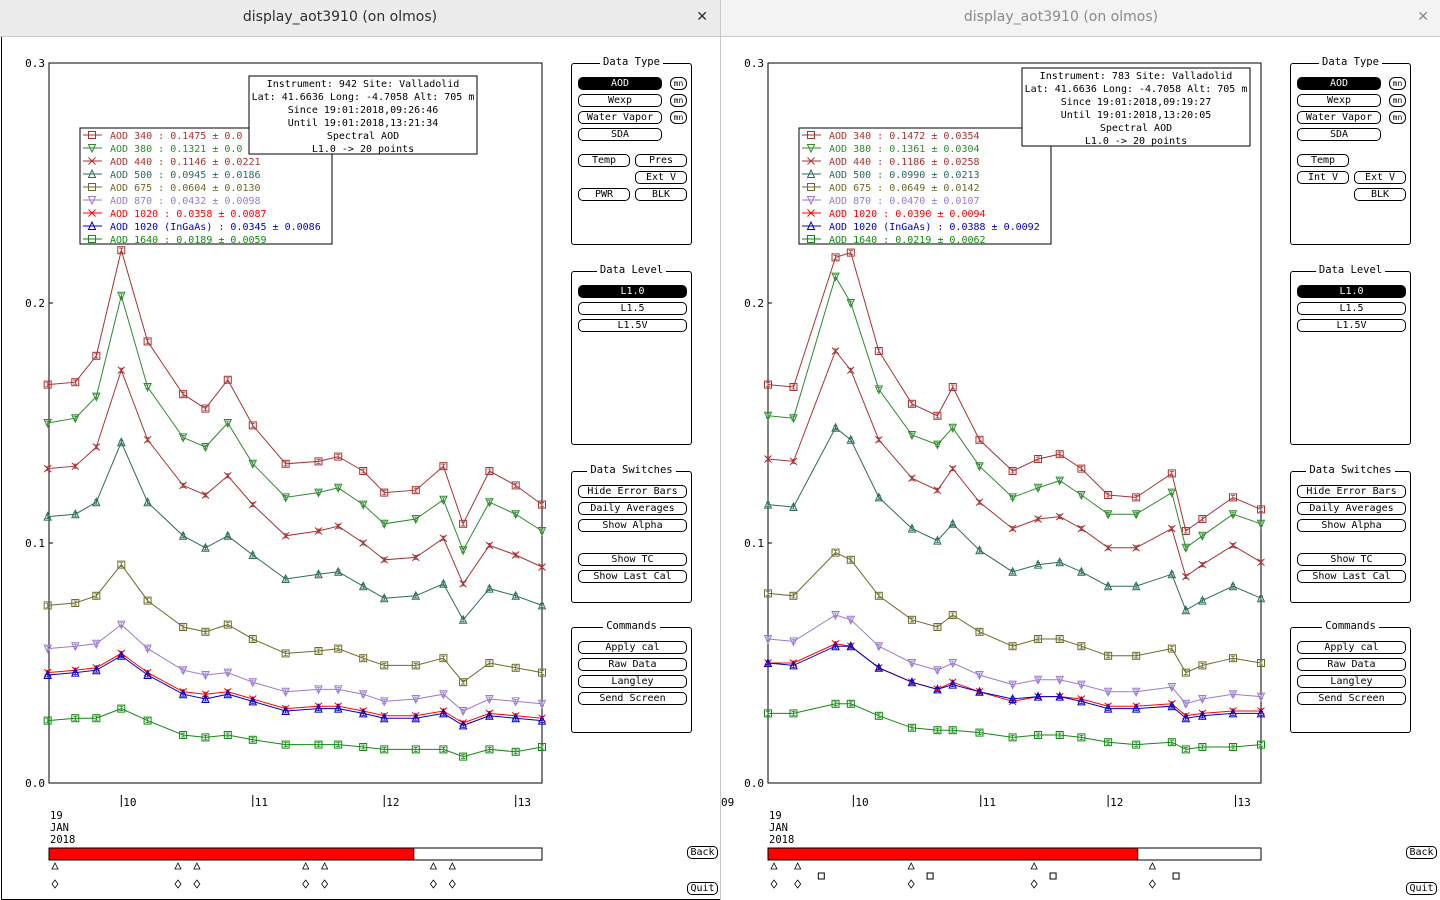 The height and width of the screenshot is (900, 1440). Describe the element at coordinates (604, 194) in the screenshot. I see `pwr-button: PWR` at that location.